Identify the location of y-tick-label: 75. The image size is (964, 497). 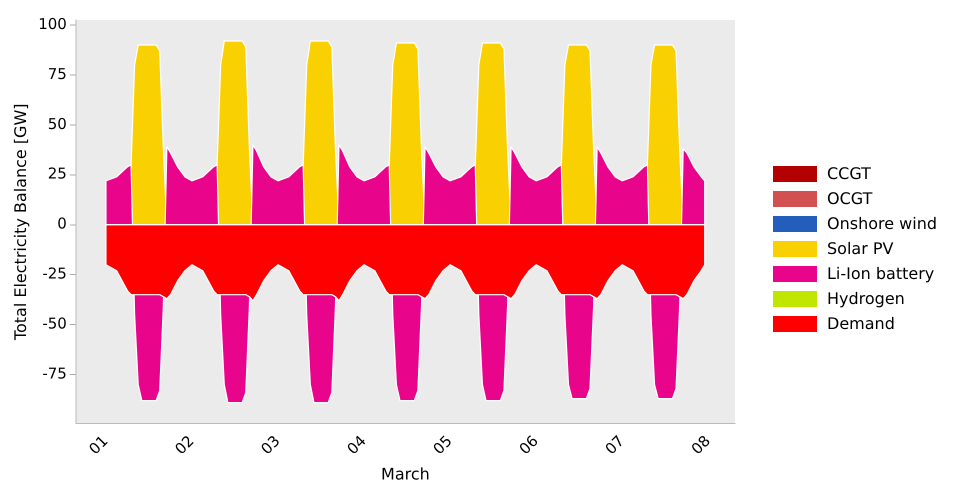
(57, 73).